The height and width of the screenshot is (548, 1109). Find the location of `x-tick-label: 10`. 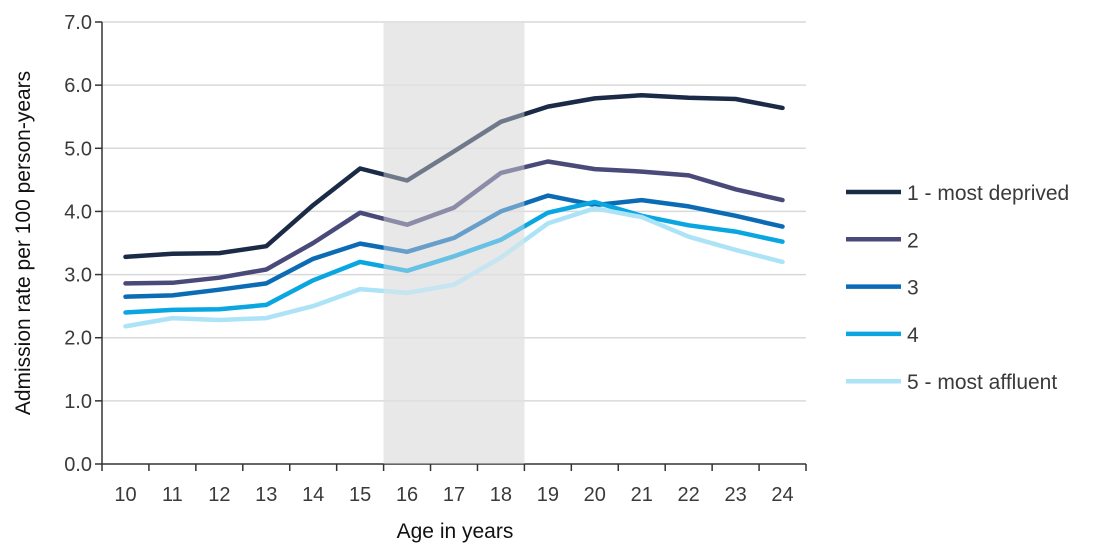

x-tick-label: 10 is located at coordinates (125, 495).